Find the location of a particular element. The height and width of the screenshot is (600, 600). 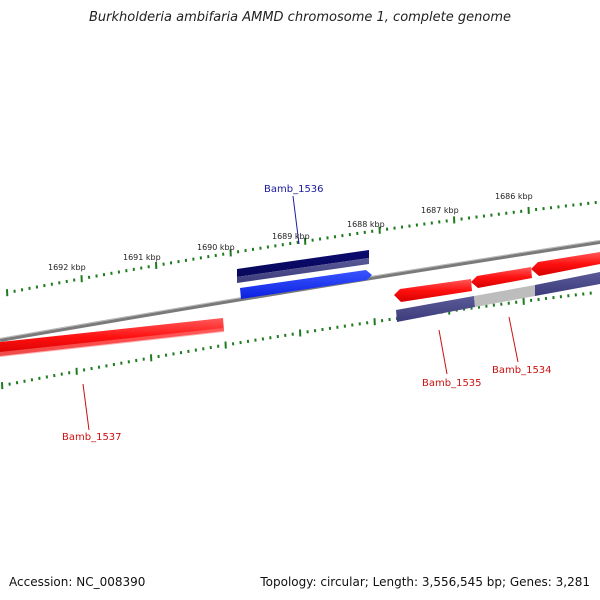

gene-bamb-1536-arrow is located at coordinates (306, 284).